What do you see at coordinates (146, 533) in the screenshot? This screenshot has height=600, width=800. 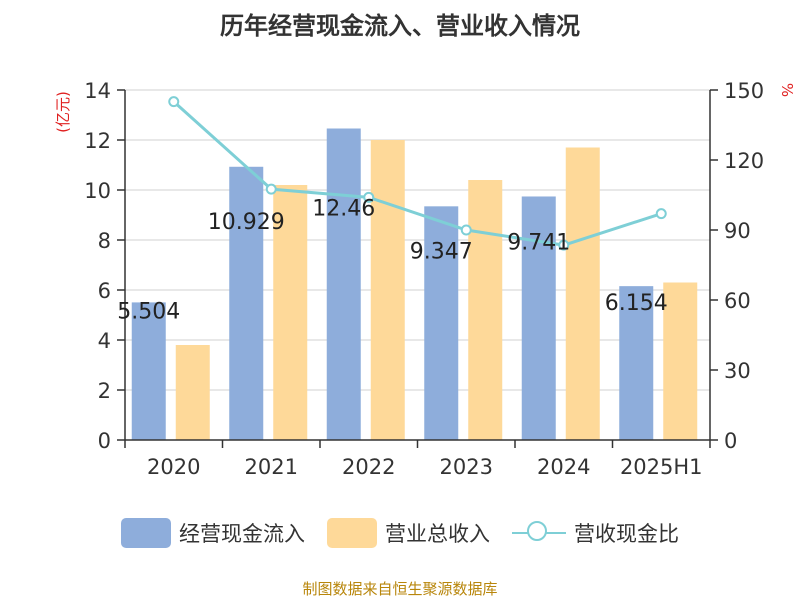 I see `legend-swatch-cash-inflow` at bounding box center [146, 533].